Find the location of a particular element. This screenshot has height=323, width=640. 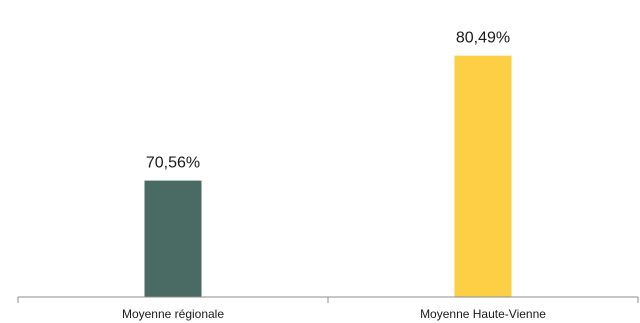

category-label-moyenne-regionale: Moyenne régionale is located at coordinates (173, 314).